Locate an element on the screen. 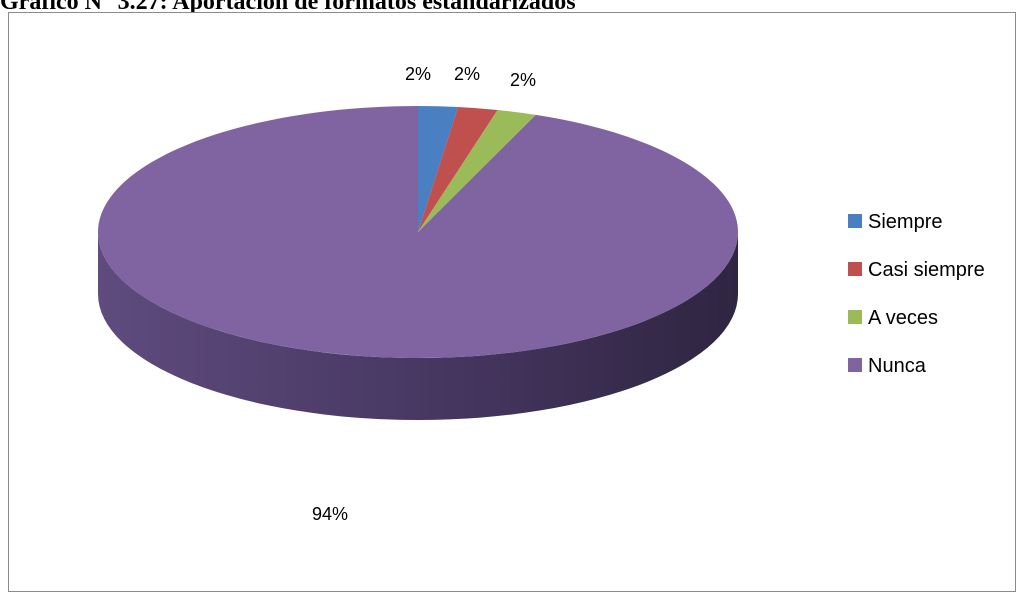  pie-slice-casi-siempre is located at coordinates (458, 169).